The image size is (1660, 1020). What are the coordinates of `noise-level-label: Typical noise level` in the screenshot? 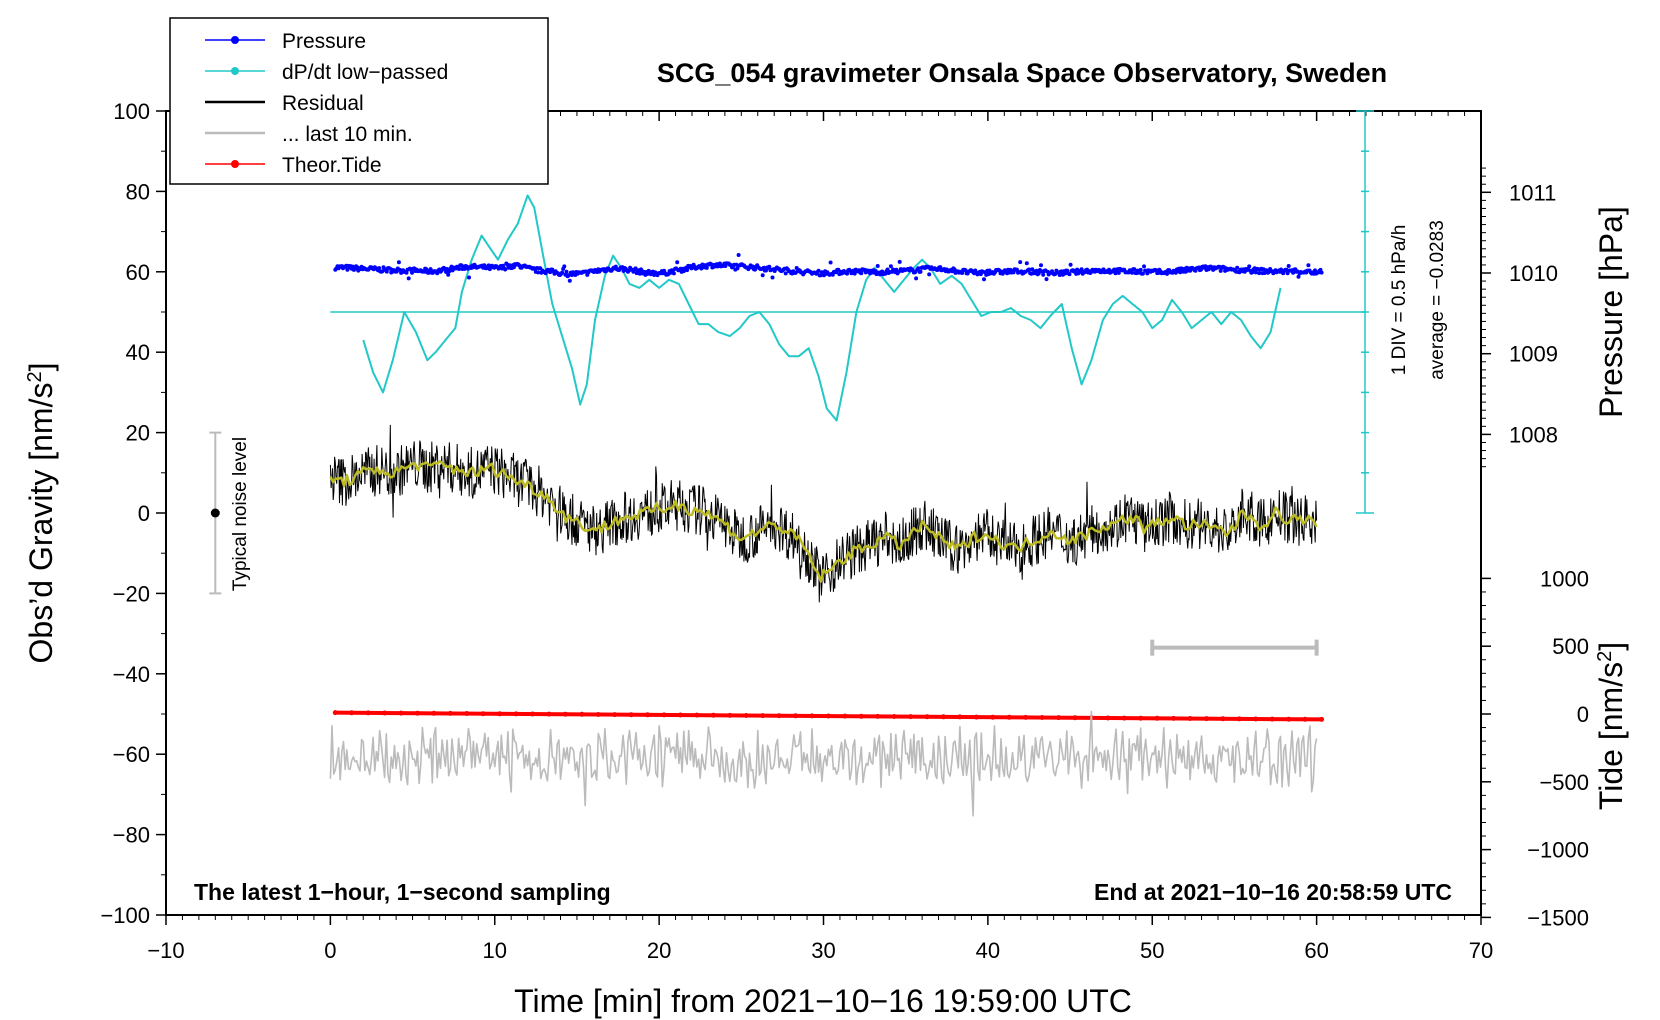 It's located at (240, 514).